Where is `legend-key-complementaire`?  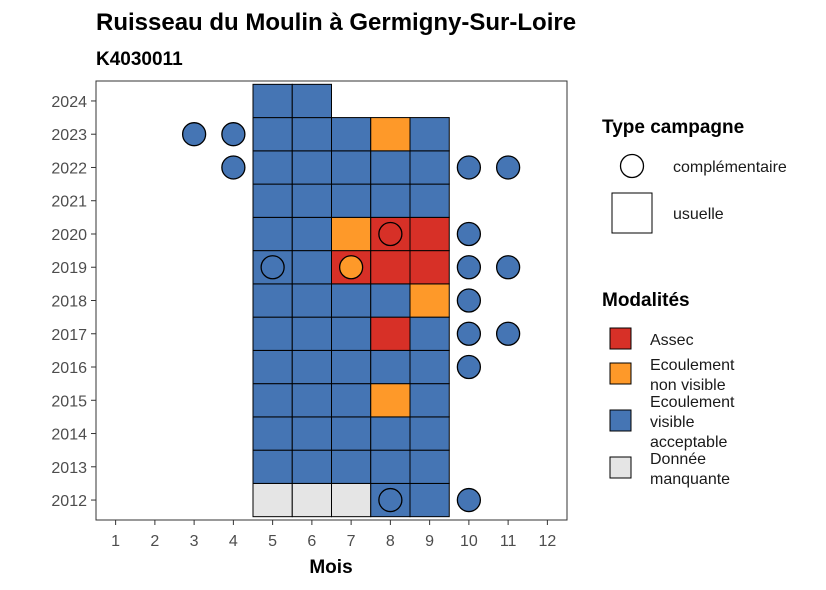 legend-key-complementaire is located at coordinates (632, 166).